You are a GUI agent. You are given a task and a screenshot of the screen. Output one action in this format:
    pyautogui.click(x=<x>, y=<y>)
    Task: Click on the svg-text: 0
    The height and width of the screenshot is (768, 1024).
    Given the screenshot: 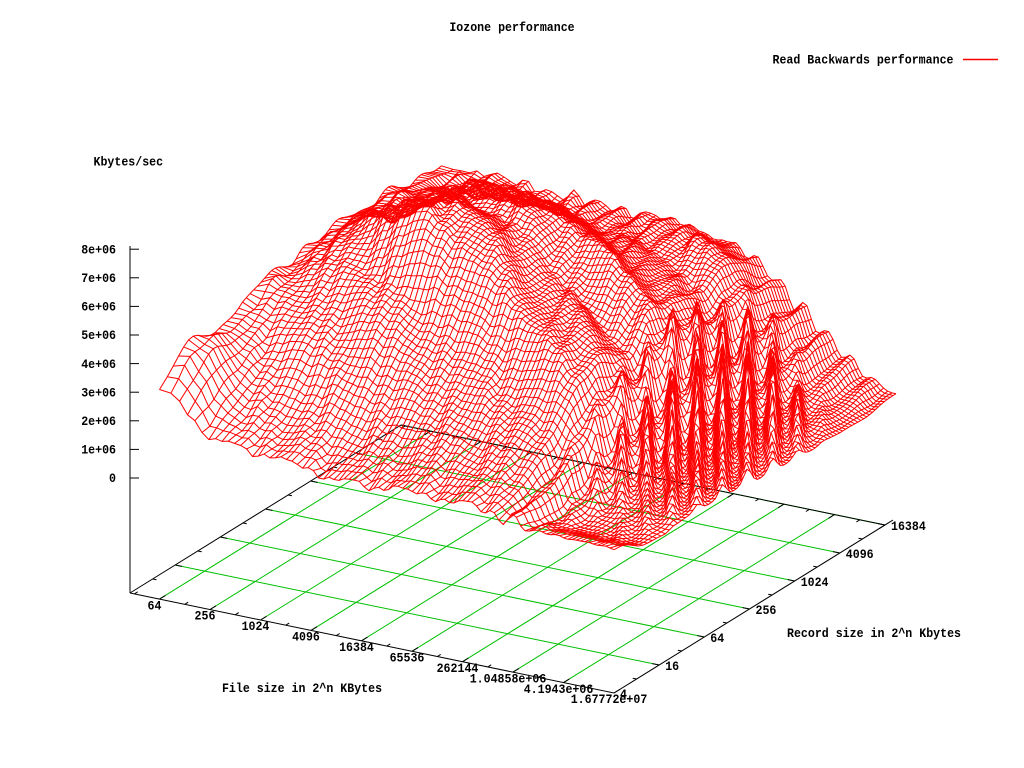 What is the action you would take?
    pyautogui.click(x=112, y=478)
    